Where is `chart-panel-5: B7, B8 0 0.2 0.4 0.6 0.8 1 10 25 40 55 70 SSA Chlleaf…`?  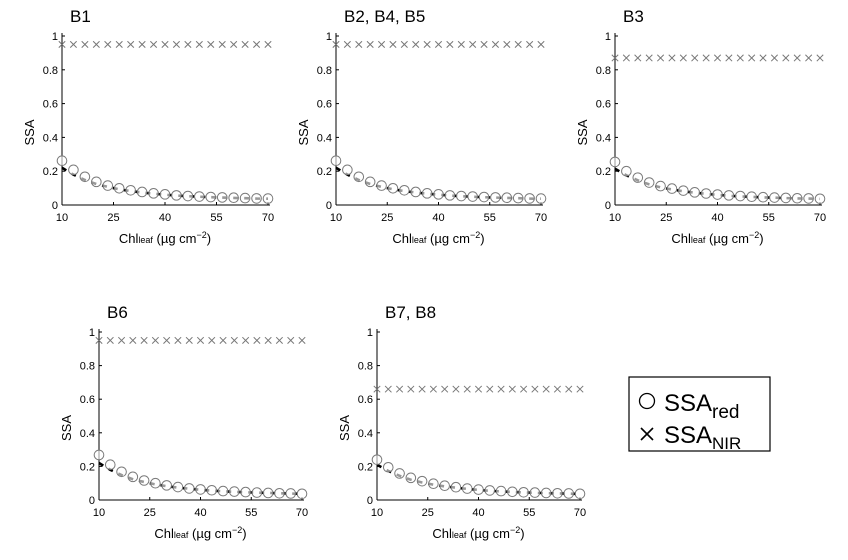
chart-panel-5: B7, B8 0 0.2 0.4 0.6 0.8 1 10 25 40 55 70 SSA Chlleaf… is located at coordinates (461, 422).